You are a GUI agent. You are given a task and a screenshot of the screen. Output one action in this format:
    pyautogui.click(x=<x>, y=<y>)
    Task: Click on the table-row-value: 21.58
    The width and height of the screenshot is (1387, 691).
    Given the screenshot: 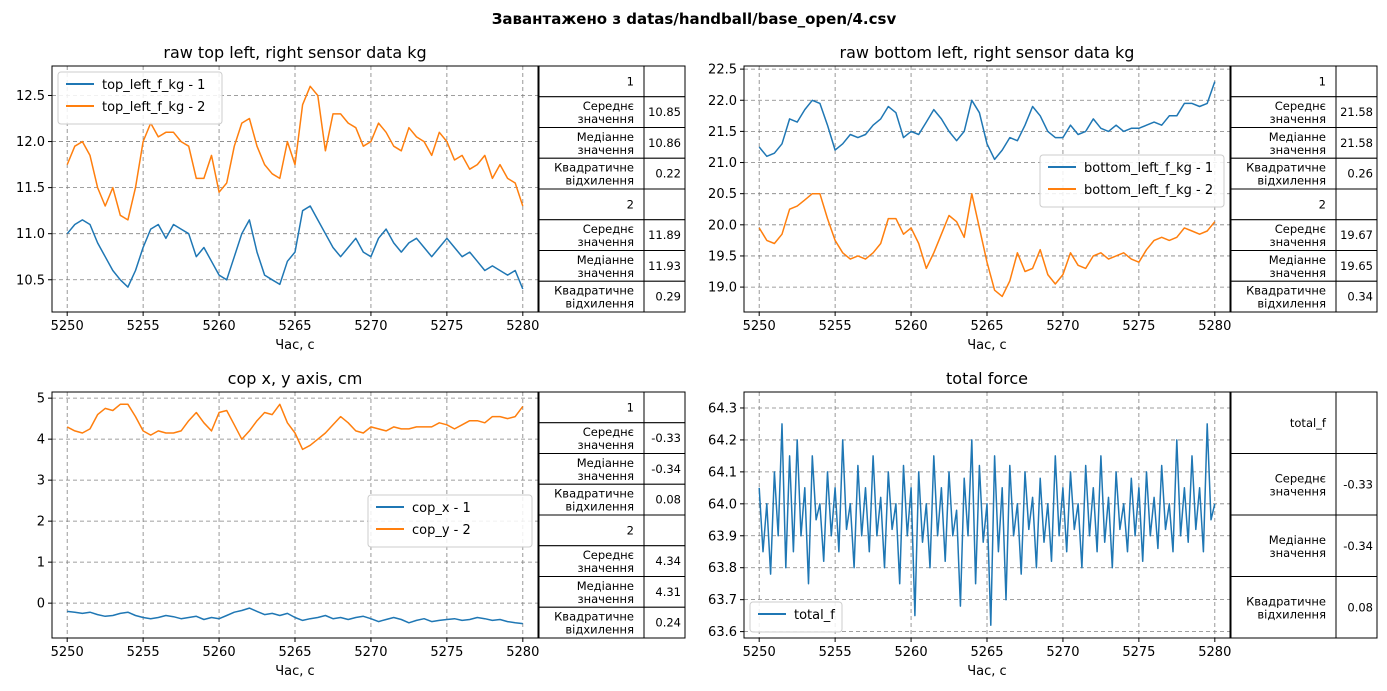 What is the action you would take?
    pyautogui.click(x=1356, y=143)
    